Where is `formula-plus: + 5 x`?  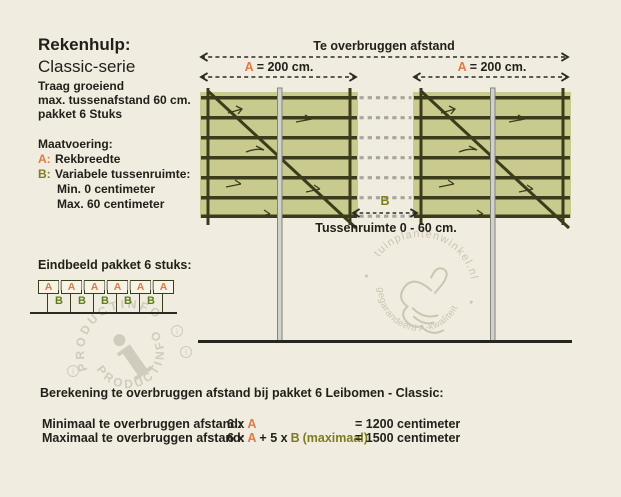
formula-plus: + 5 x is located at coordinates (273, 438).